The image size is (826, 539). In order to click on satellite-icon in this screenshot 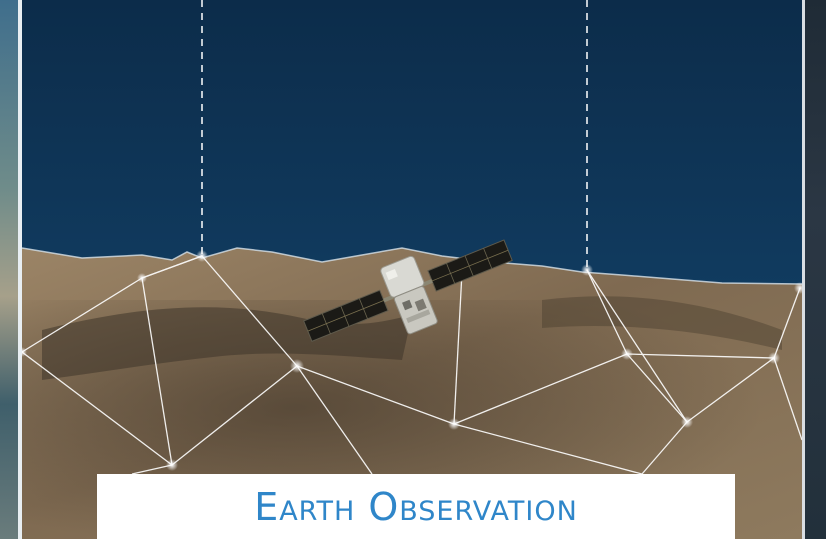, I will do `click(408, 290)`.